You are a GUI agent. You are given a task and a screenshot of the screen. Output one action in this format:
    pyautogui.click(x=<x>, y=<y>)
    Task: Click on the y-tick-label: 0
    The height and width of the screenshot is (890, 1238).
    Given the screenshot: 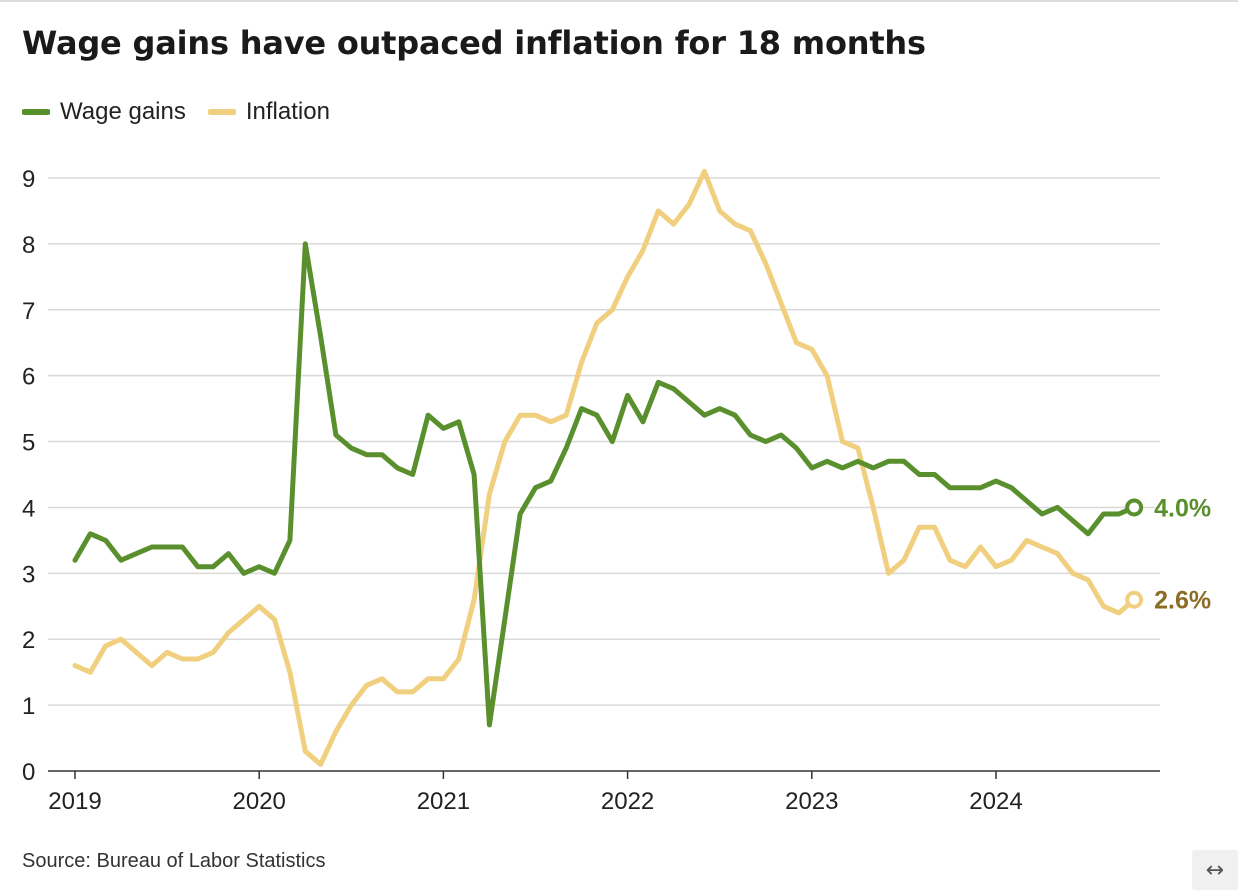 What is the action you would take?
    pyautogui.click(x=28, y=772)
    